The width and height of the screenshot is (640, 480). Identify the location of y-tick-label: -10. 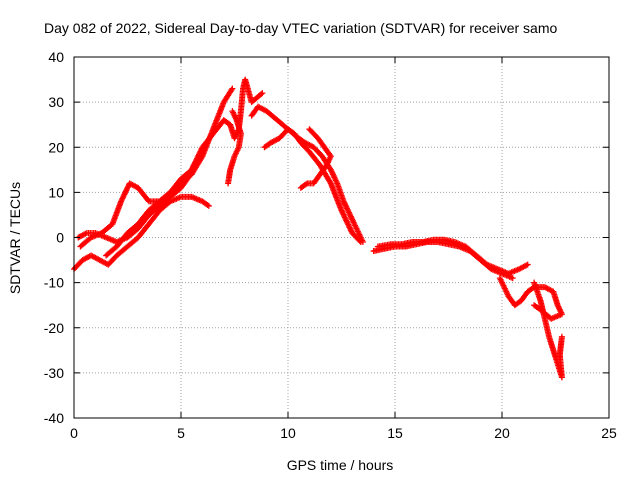
(54, 283).